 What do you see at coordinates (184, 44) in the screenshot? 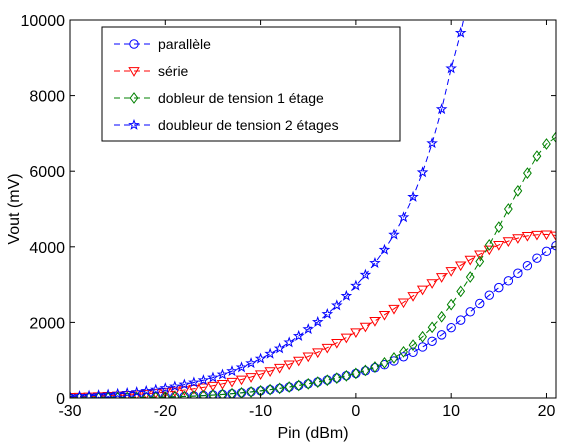
I see `legend-label: parallèle` at bounding box center [184, 44].